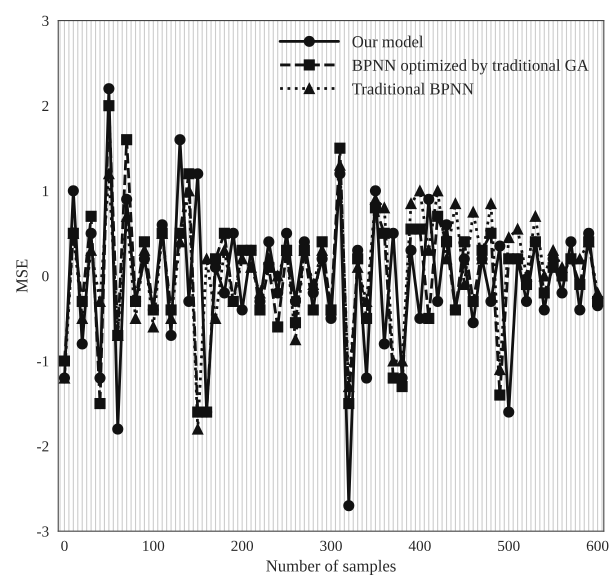 This screenshot has width=613, height=587. I want to click on x-tick-label: 600, so click(597, 546).